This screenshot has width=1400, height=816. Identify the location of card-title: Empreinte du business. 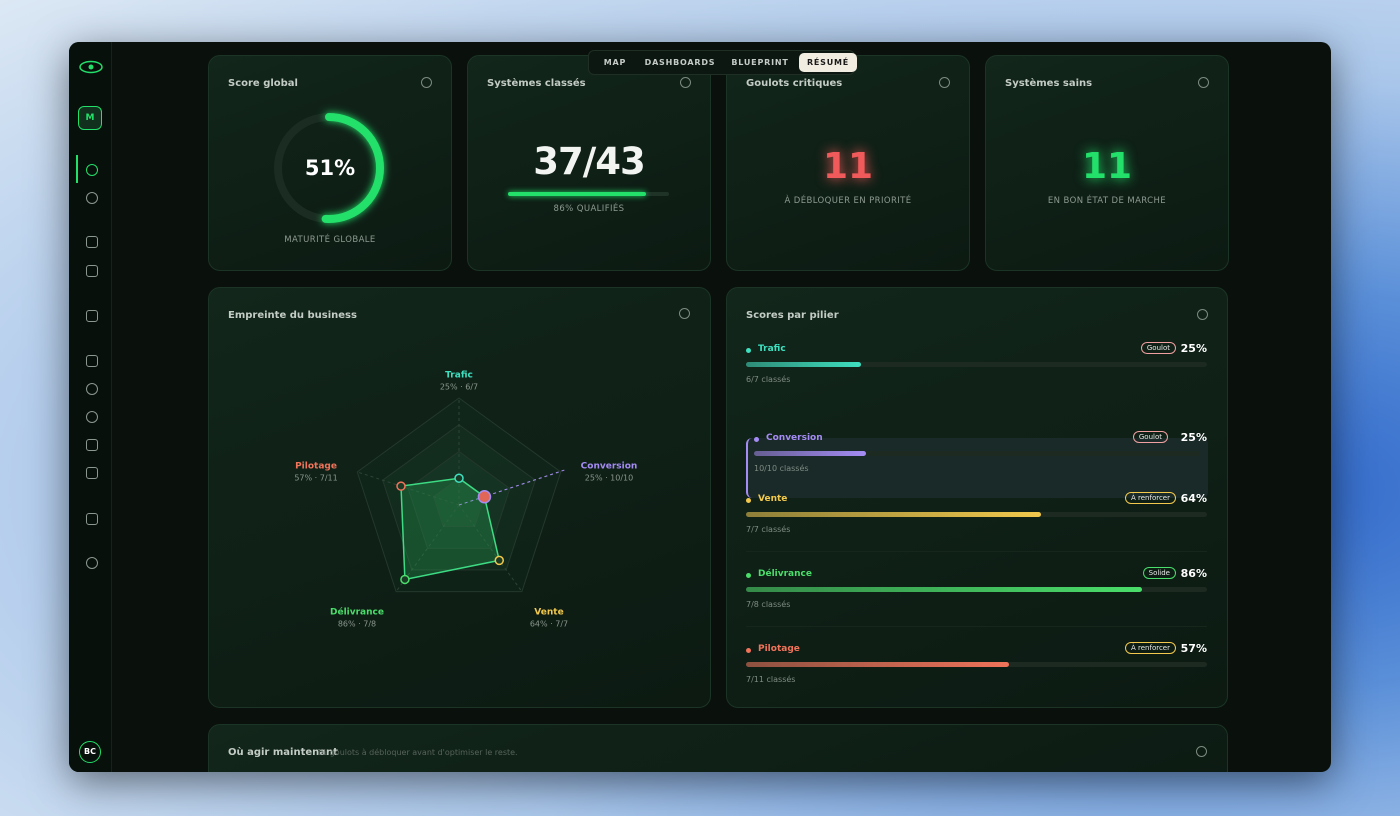
(292, 315).